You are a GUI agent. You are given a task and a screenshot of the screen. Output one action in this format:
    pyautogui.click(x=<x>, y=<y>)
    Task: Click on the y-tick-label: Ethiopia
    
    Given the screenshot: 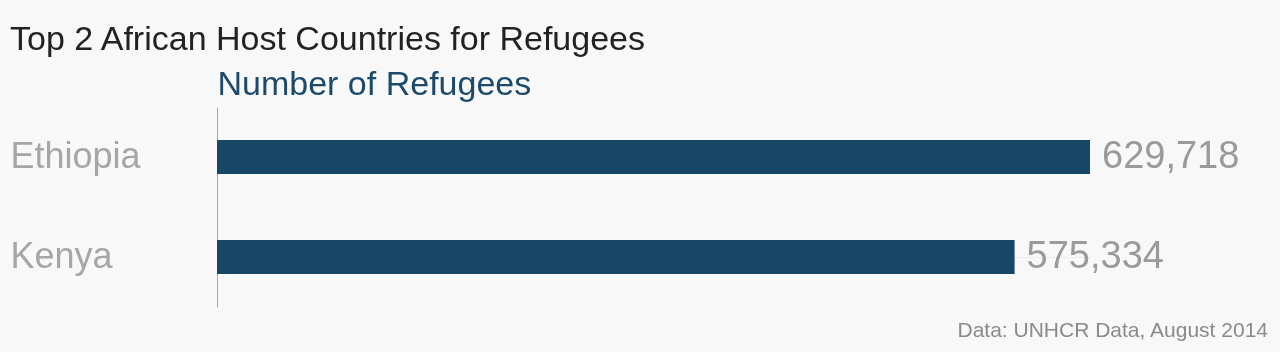 What is the action you would take?
    pyautogui.click(x=76, y=155)
    